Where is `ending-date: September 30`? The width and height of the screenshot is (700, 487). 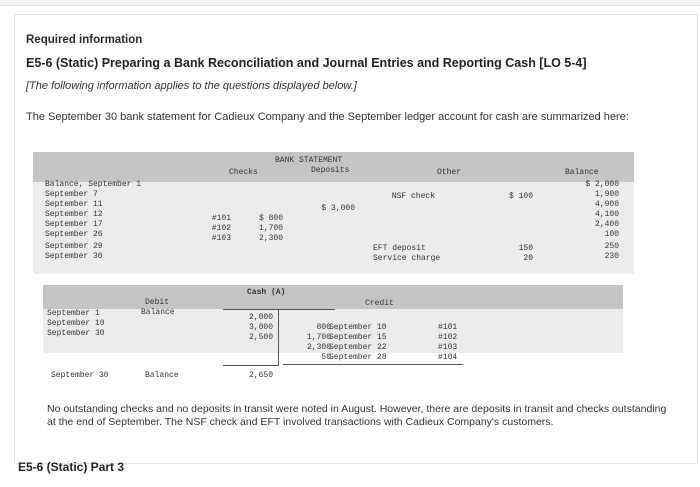 ending-date: September 30 is located at coordinates (80, 375).